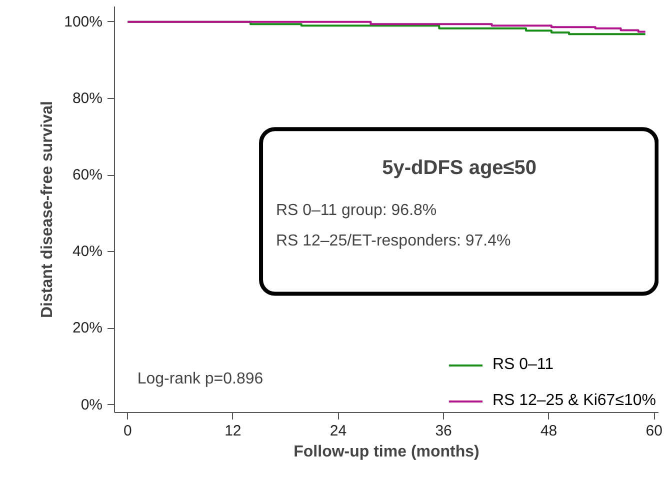 The height and width of the screenshot is (494, 666). Describe the element at coordinates (127, 431) in the screenshot. I see `x-tick-label: 0` at that location.